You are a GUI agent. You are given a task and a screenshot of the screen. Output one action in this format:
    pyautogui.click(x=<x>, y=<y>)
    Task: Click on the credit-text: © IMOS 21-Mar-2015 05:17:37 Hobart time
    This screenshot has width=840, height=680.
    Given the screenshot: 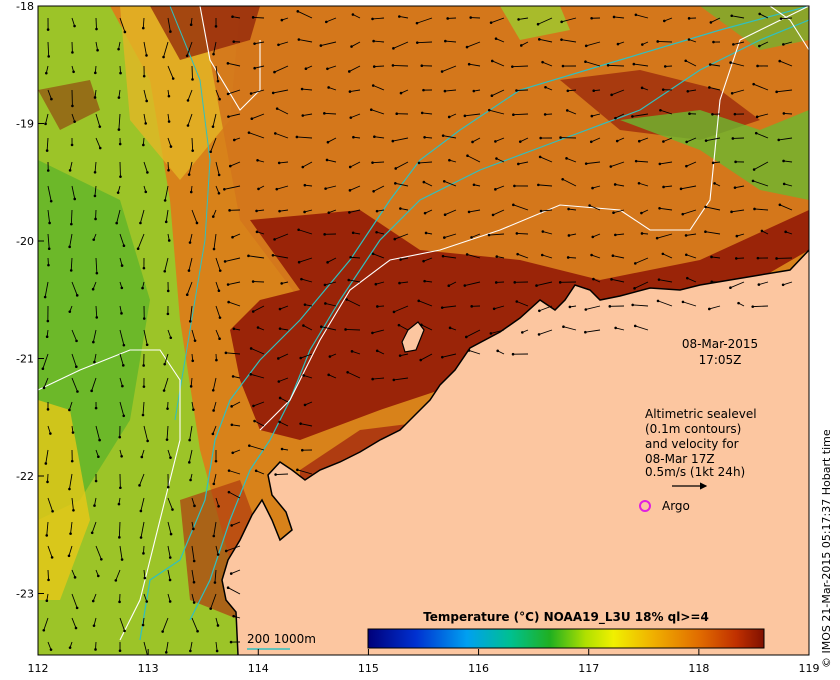 What is the action you would take?
    pyautogui.click(x=826, y=548)
    